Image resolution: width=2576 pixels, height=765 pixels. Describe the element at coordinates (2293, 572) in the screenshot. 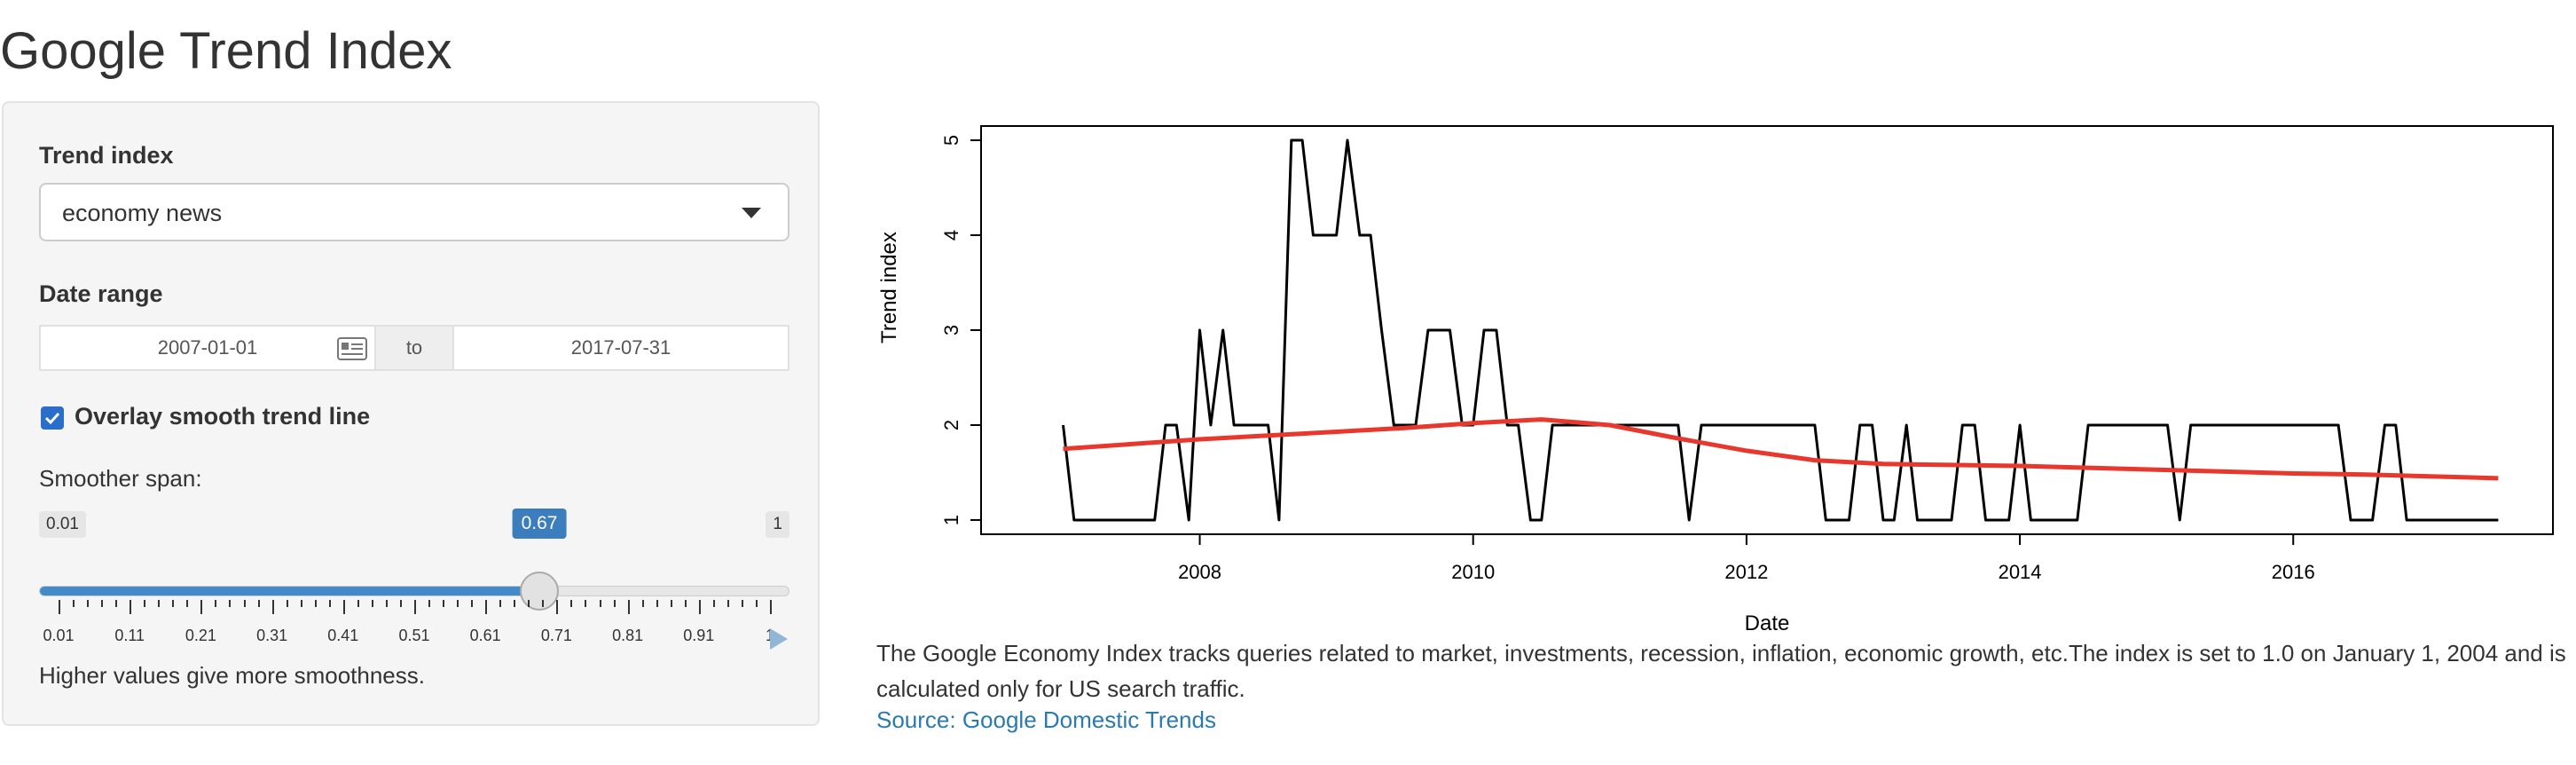

I see `x-tick-label: 2016` at that location.